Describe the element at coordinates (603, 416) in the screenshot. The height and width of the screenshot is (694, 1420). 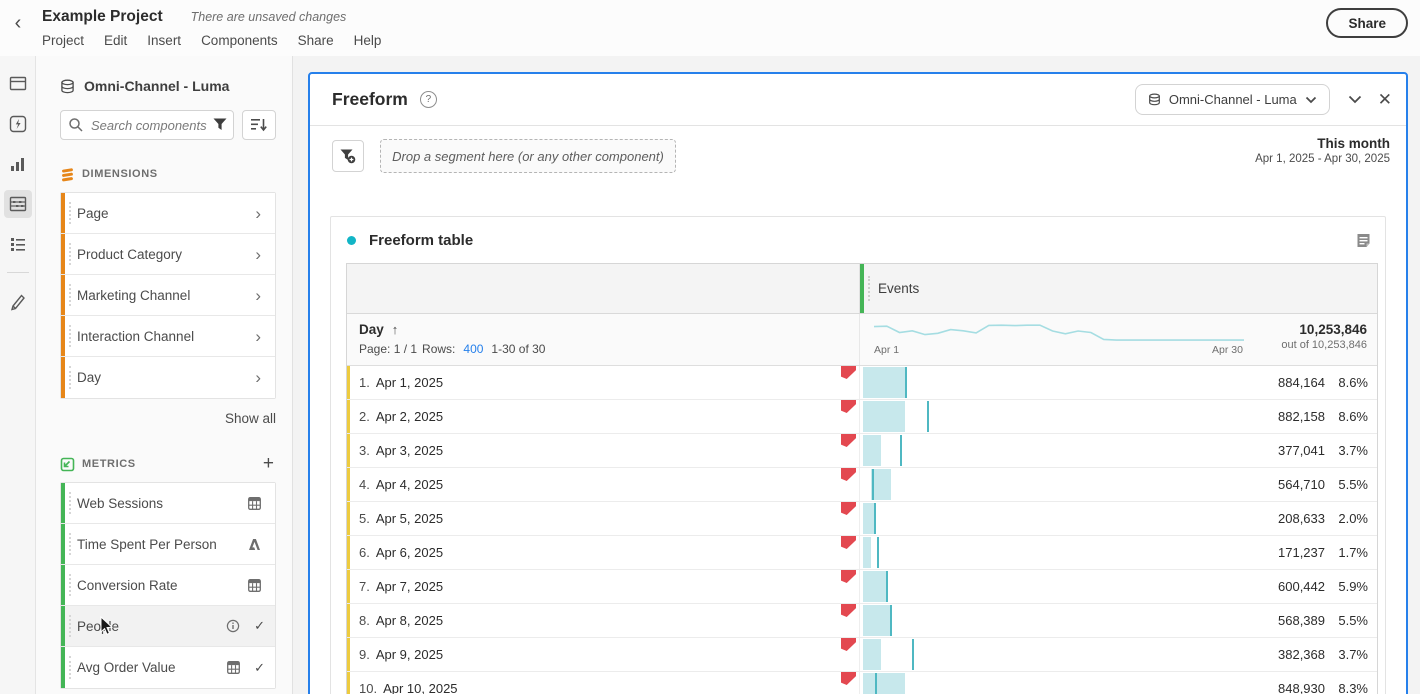
I see `day-cell: 2. Apr 2, 2025` at that location.